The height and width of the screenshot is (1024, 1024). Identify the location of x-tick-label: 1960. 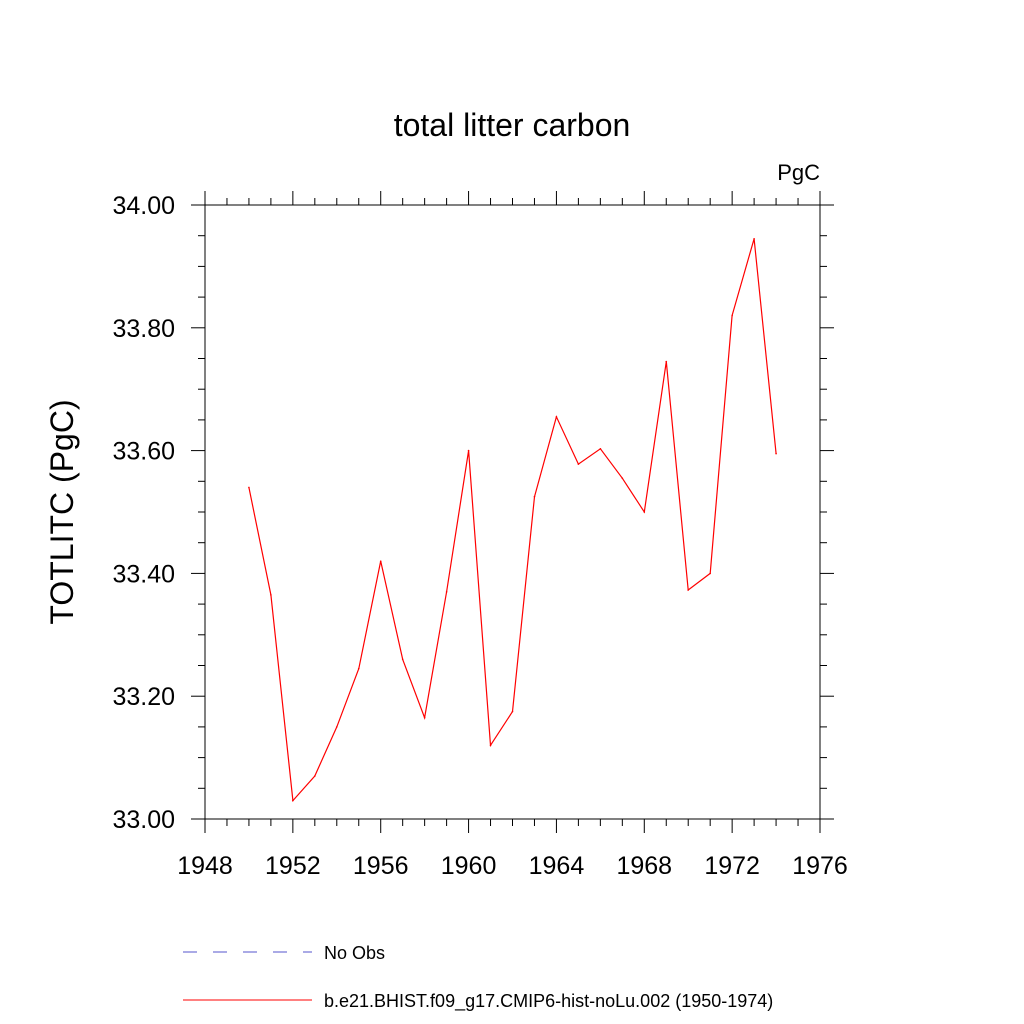
(469, 866).